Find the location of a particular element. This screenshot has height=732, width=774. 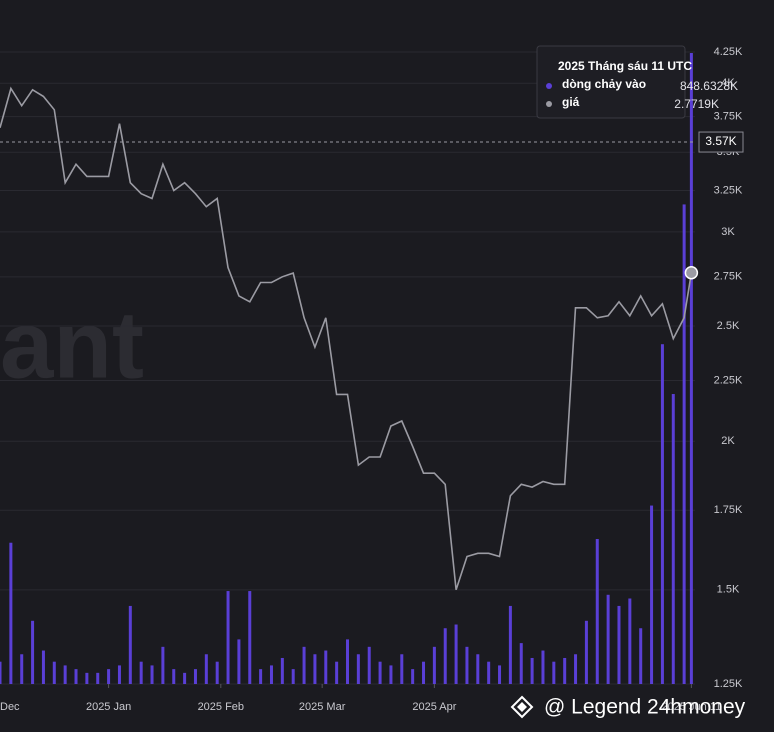

crosshair-label: 3.57K is located at coordinates (720, 141).